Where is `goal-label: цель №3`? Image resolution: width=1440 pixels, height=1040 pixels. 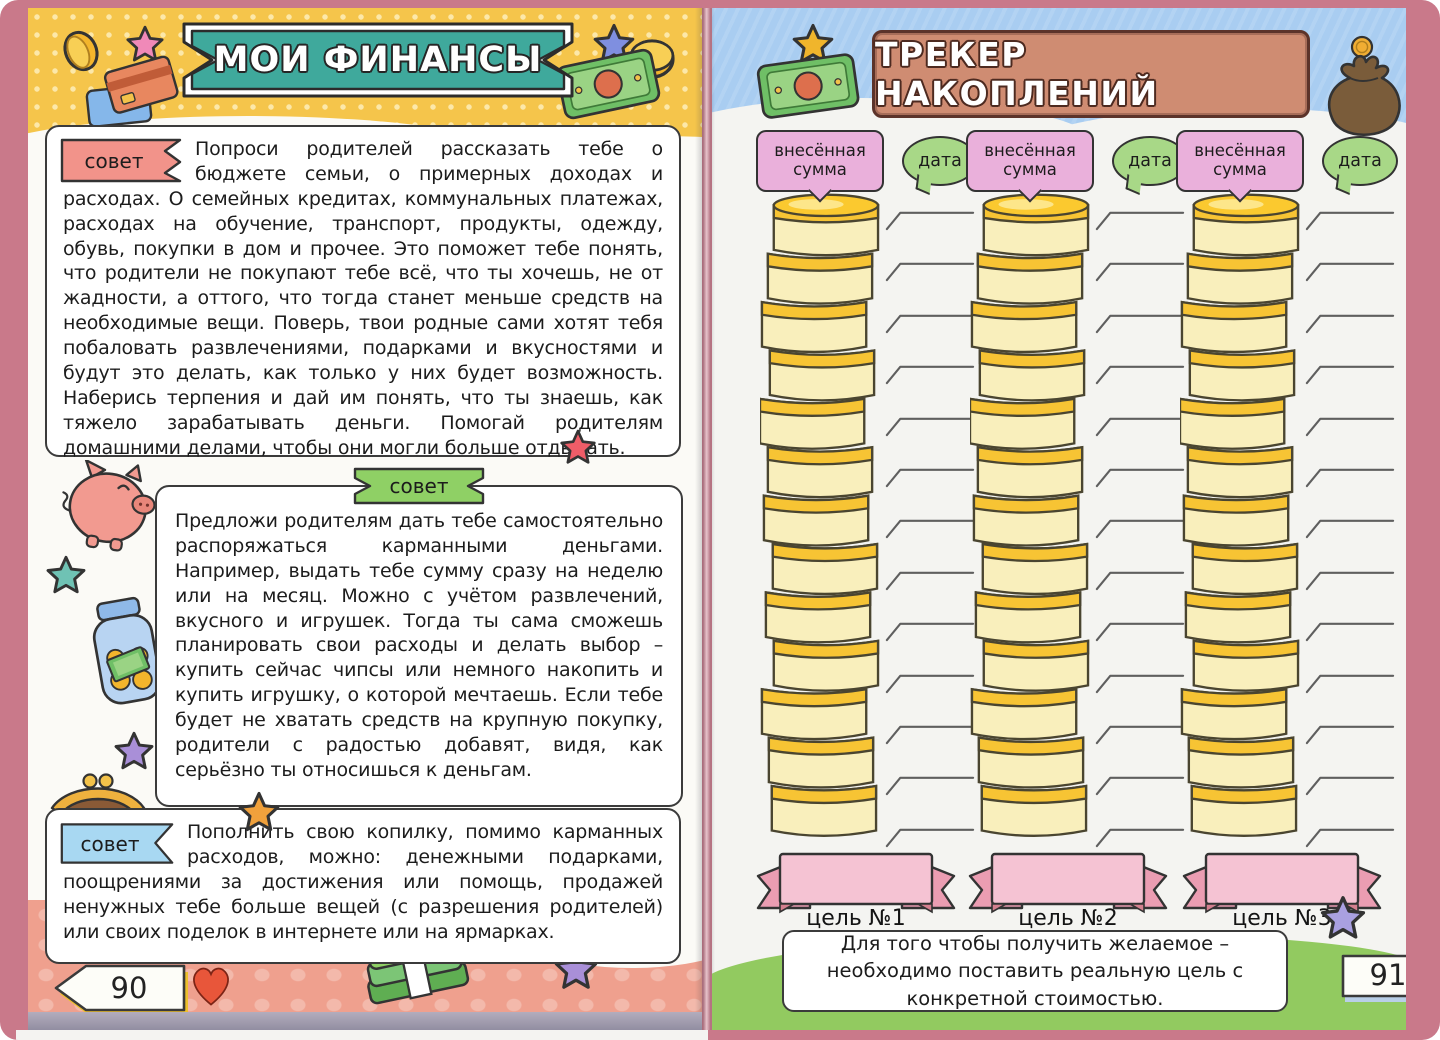
goal-label: цель №3 is located at coordinates (1282, 918).